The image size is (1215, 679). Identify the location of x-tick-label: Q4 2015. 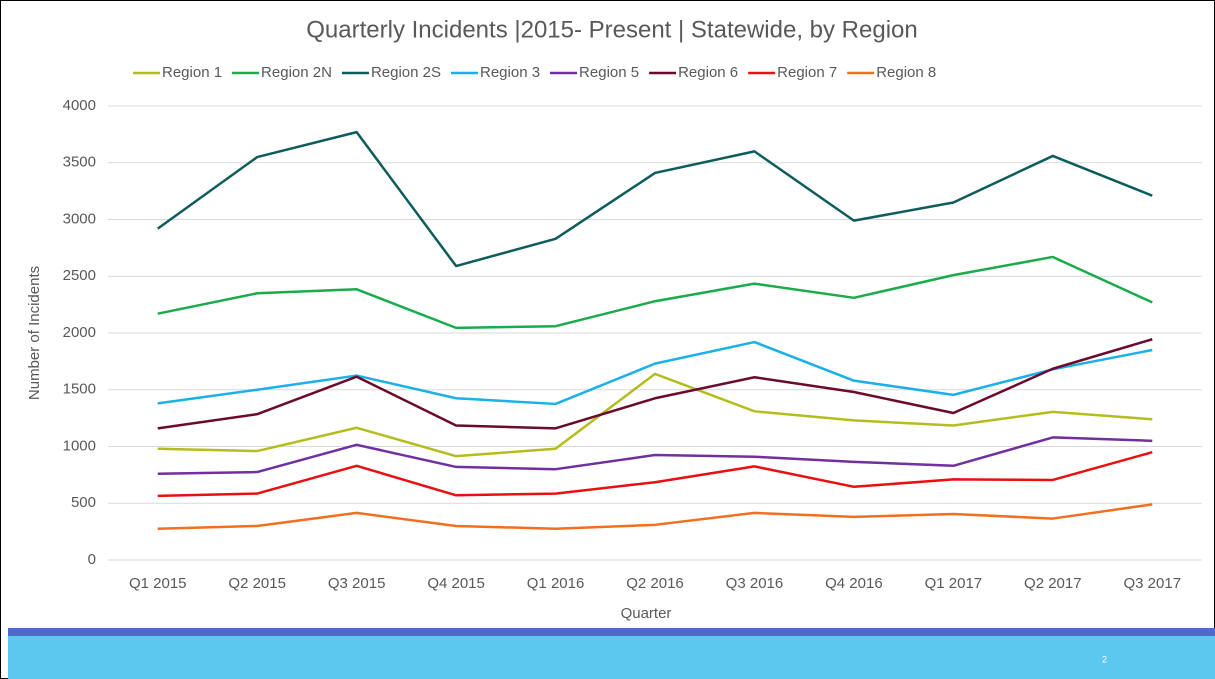
(456, 583).